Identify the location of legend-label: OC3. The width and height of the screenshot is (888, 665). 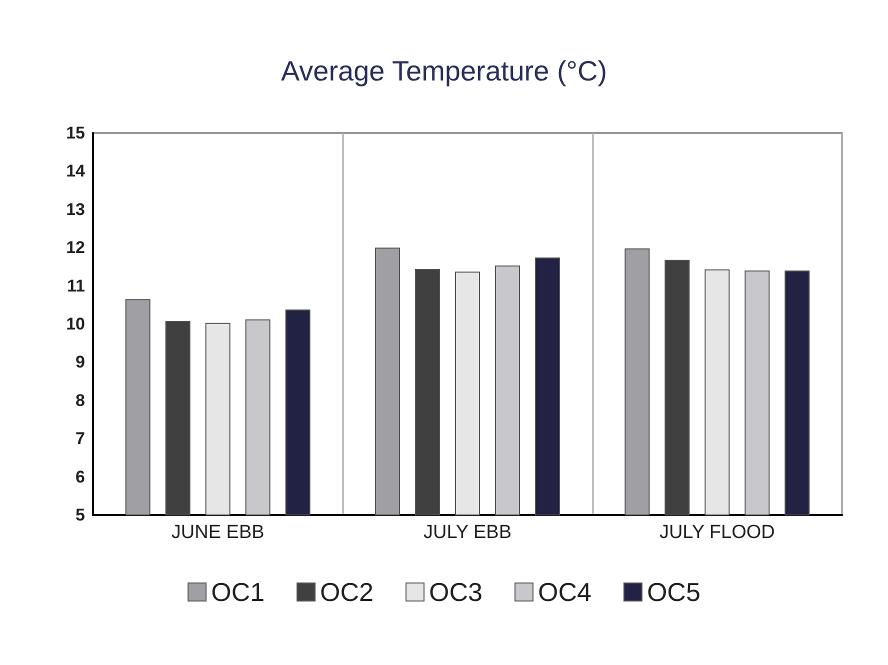
(455, 592).